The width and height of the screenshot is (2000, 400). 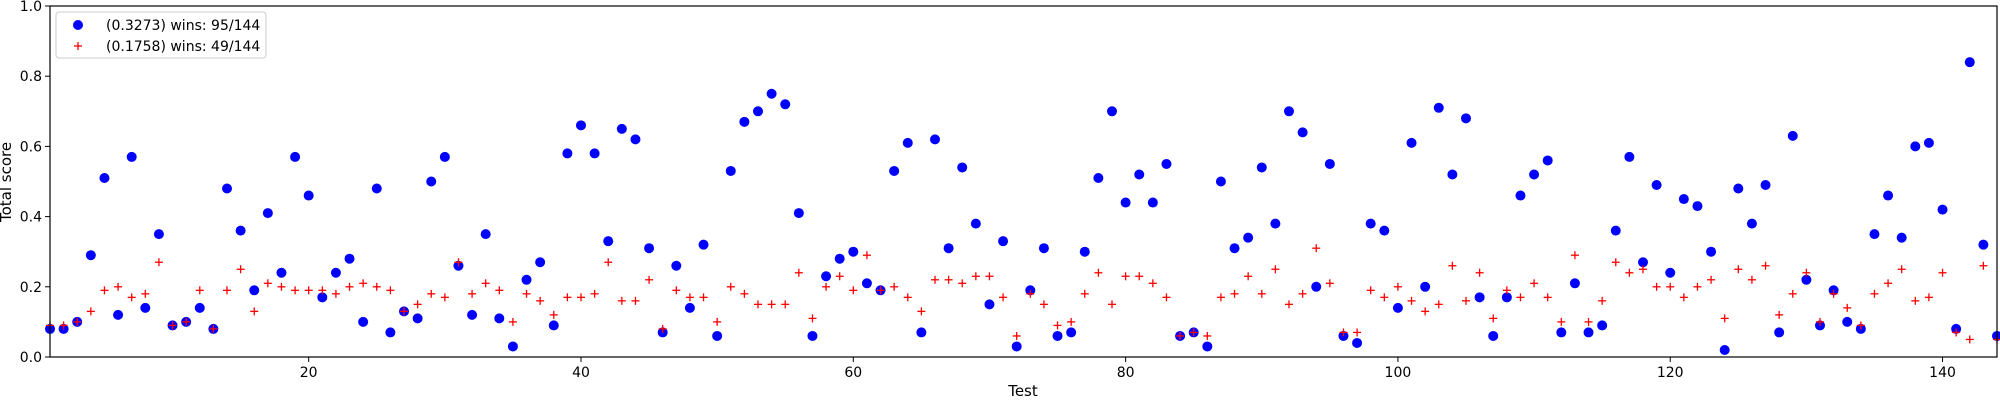 What do you see at coordinates (31, 77) in the screenshot?
I see `y-tick-label: 0.8` at bounding box center [31, 77].